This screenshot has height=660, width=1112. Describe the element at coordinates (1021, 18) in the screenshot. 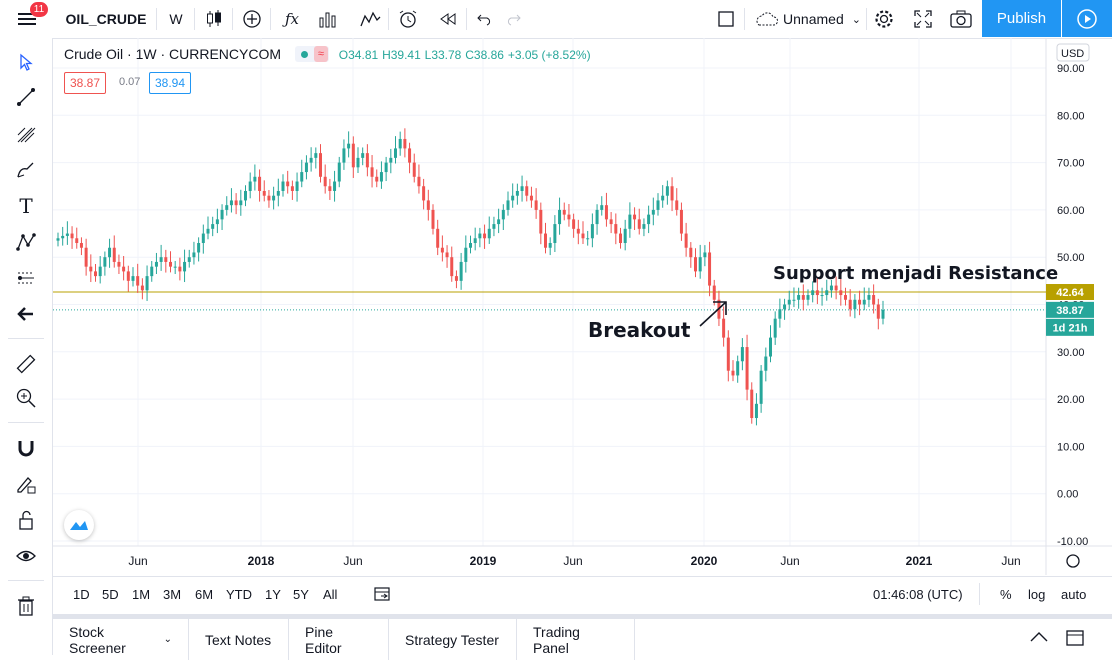

I see `publish-button: Publish` at that location.